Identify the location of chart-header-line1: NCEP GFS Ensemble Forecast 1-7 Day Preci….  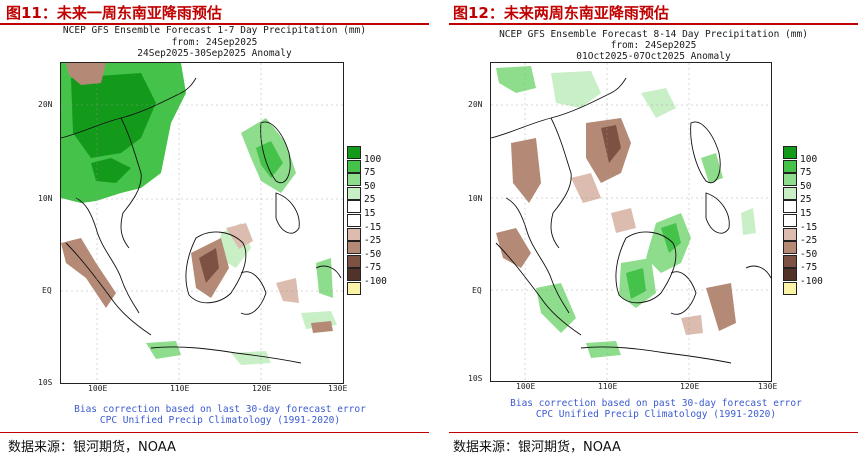
(214, 30).